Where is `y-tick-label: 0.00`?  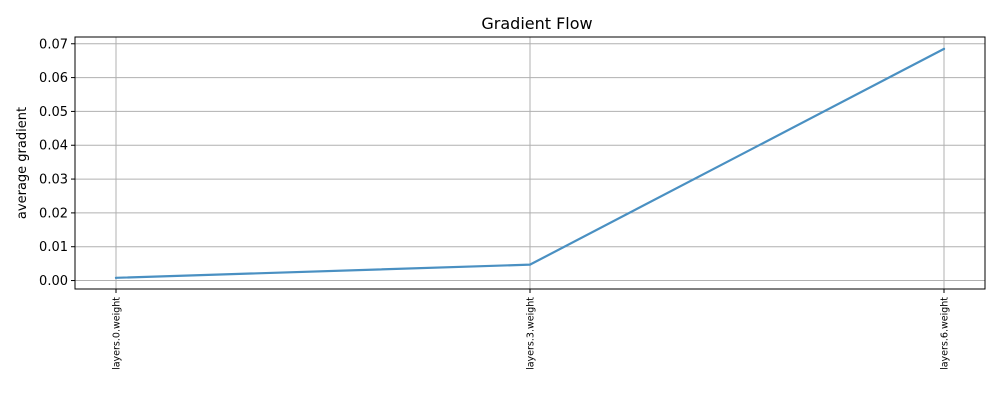
y-tick-label: 0.00 is located at coordinates (53, 281).